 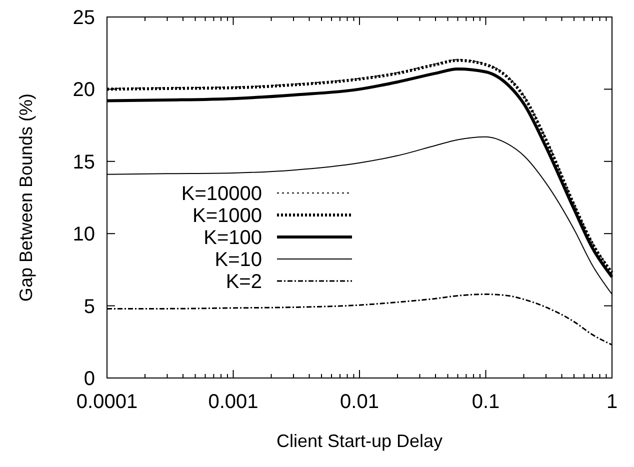 What do you see at coordinates (83, 162) in the screenshot?
I see `y-tick-label: 15` at bounding box center [83, 162].